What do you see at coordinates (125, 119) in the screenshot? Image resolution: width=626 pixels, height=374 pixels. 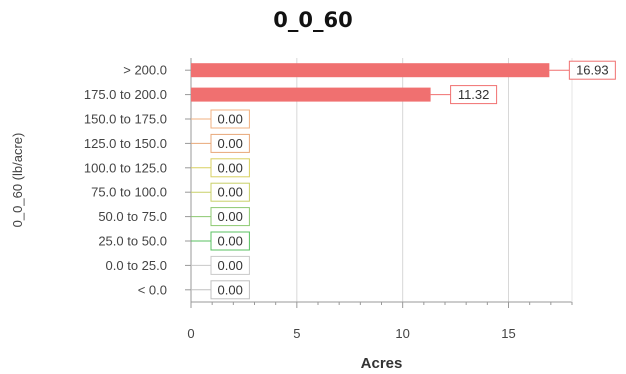 I see `y-tick-label: 150.0 to 175.0` at bounding box center [125, 119].